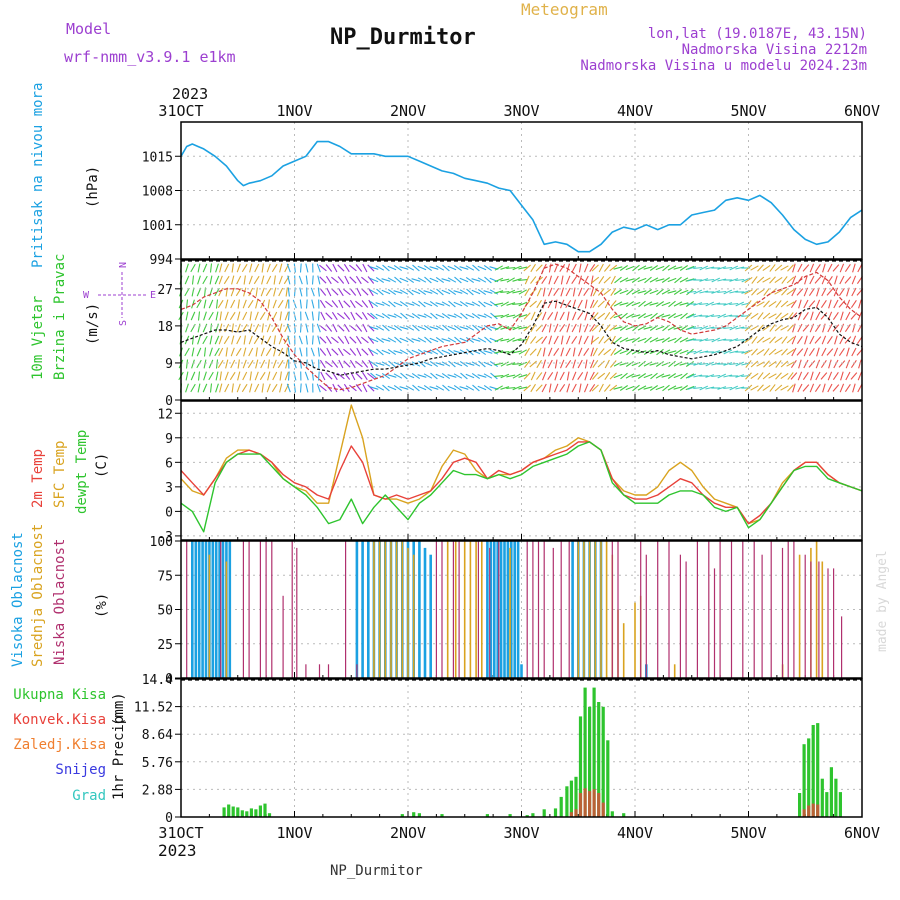 This screenshot has width=900, height=900. I want to click on bottom-date-label: 6NOV, so click(862, 833).